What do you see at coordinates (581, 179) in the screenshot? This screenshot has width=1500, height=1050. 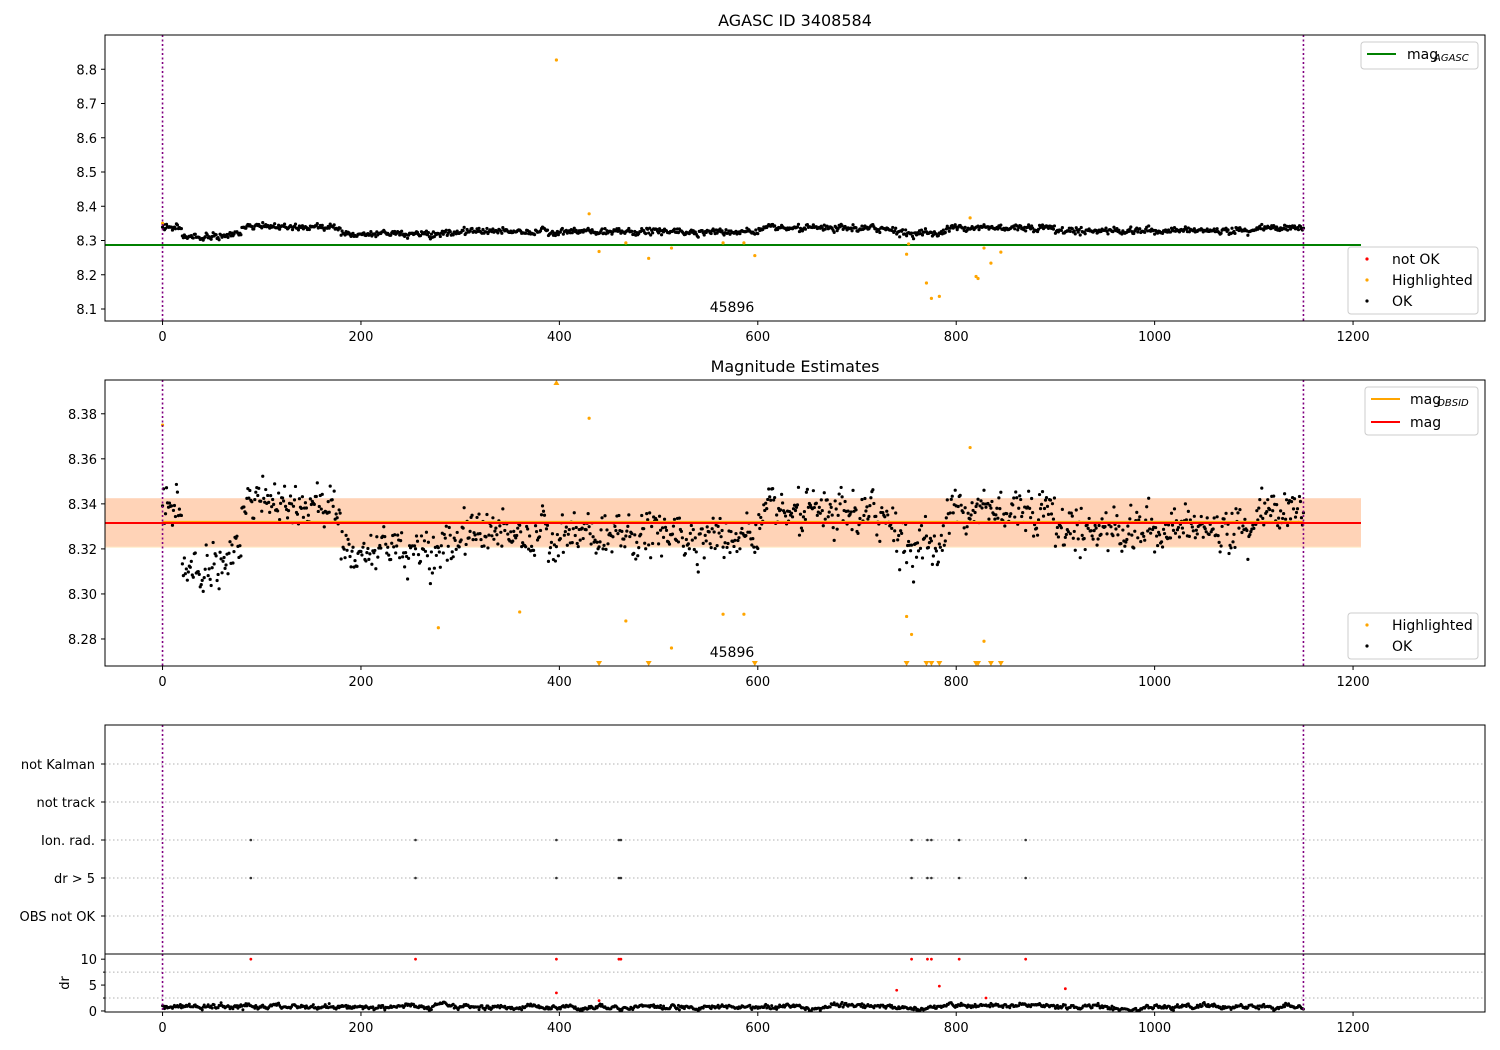 I see `highlighted-points` at bounding box center [581, 179].